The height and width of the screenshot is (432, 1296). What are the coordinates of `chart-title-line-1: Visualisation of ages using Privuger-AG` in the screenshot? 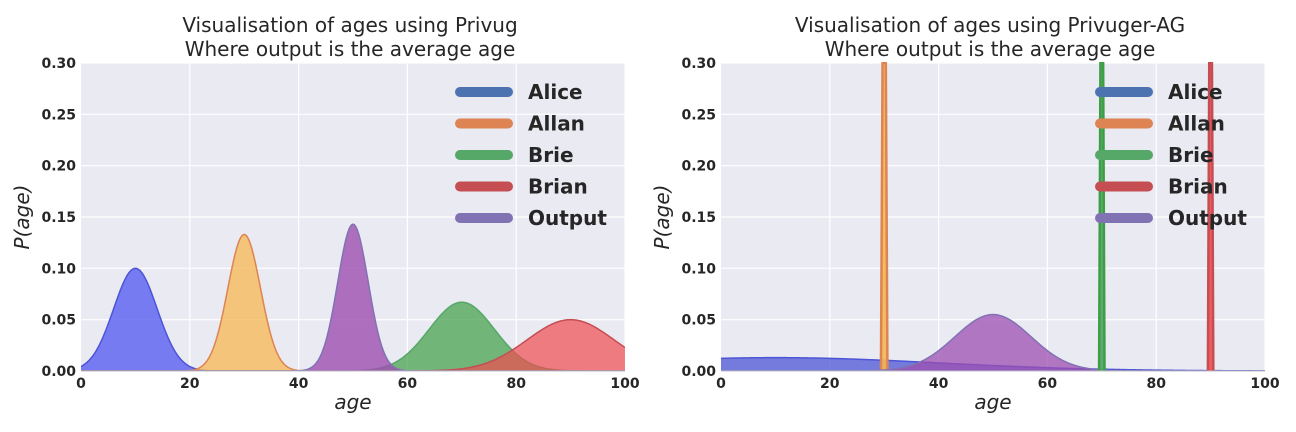 It's located at (990, 25).